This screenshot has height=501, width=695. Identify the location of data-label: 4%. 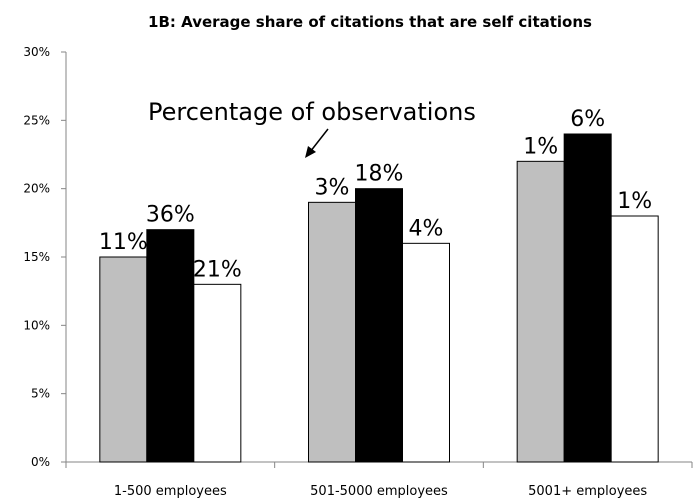
(426, 228).